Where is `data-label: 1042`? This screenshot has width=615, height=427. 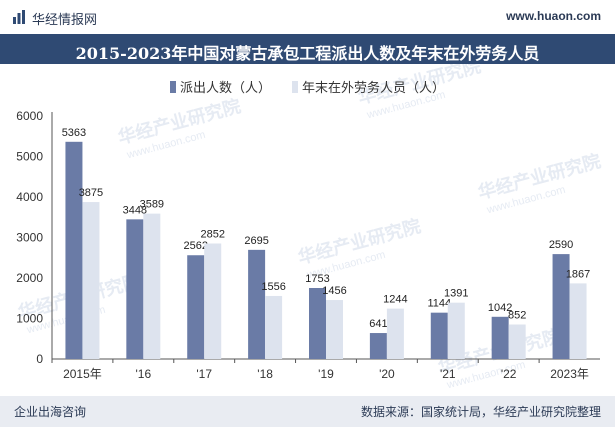 data-label: 1042 is located at coordinates (500, 308).